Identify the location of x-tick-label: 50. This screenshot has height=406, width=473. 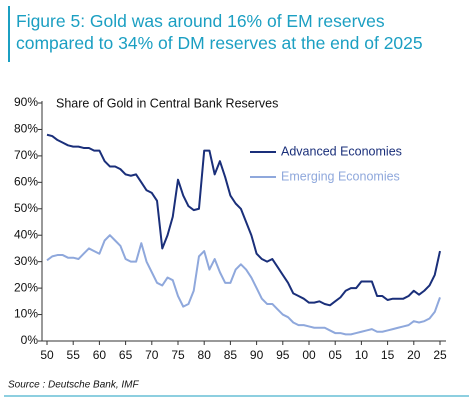
(47, 355).